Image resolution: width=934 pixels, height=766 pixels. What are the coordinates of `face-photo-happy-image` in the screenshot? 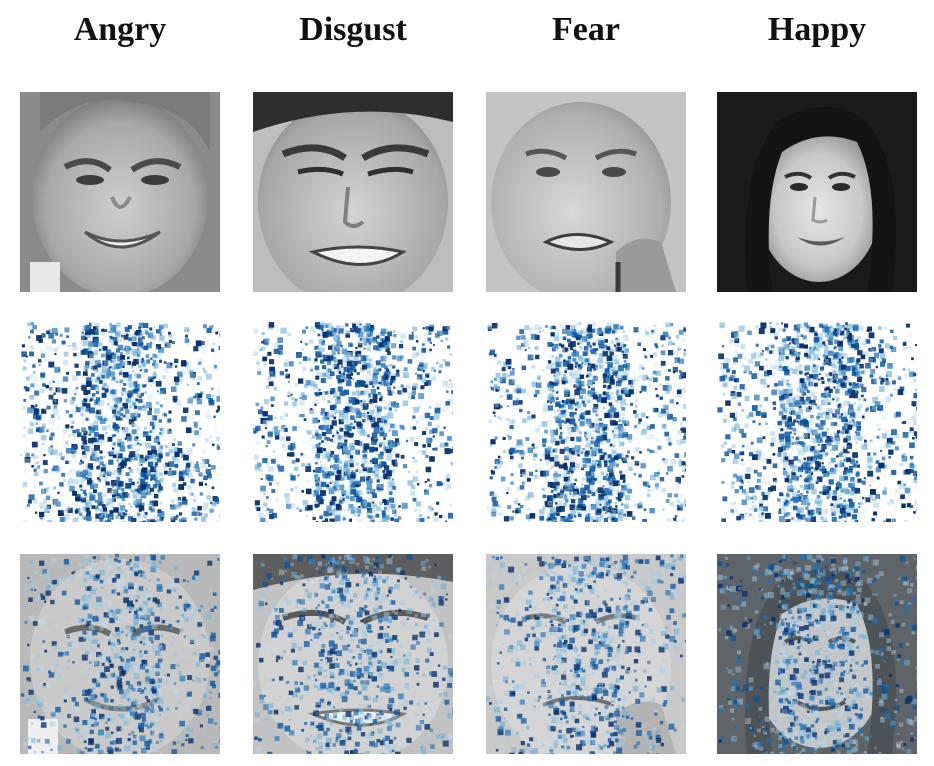 It's located at (817, 192).